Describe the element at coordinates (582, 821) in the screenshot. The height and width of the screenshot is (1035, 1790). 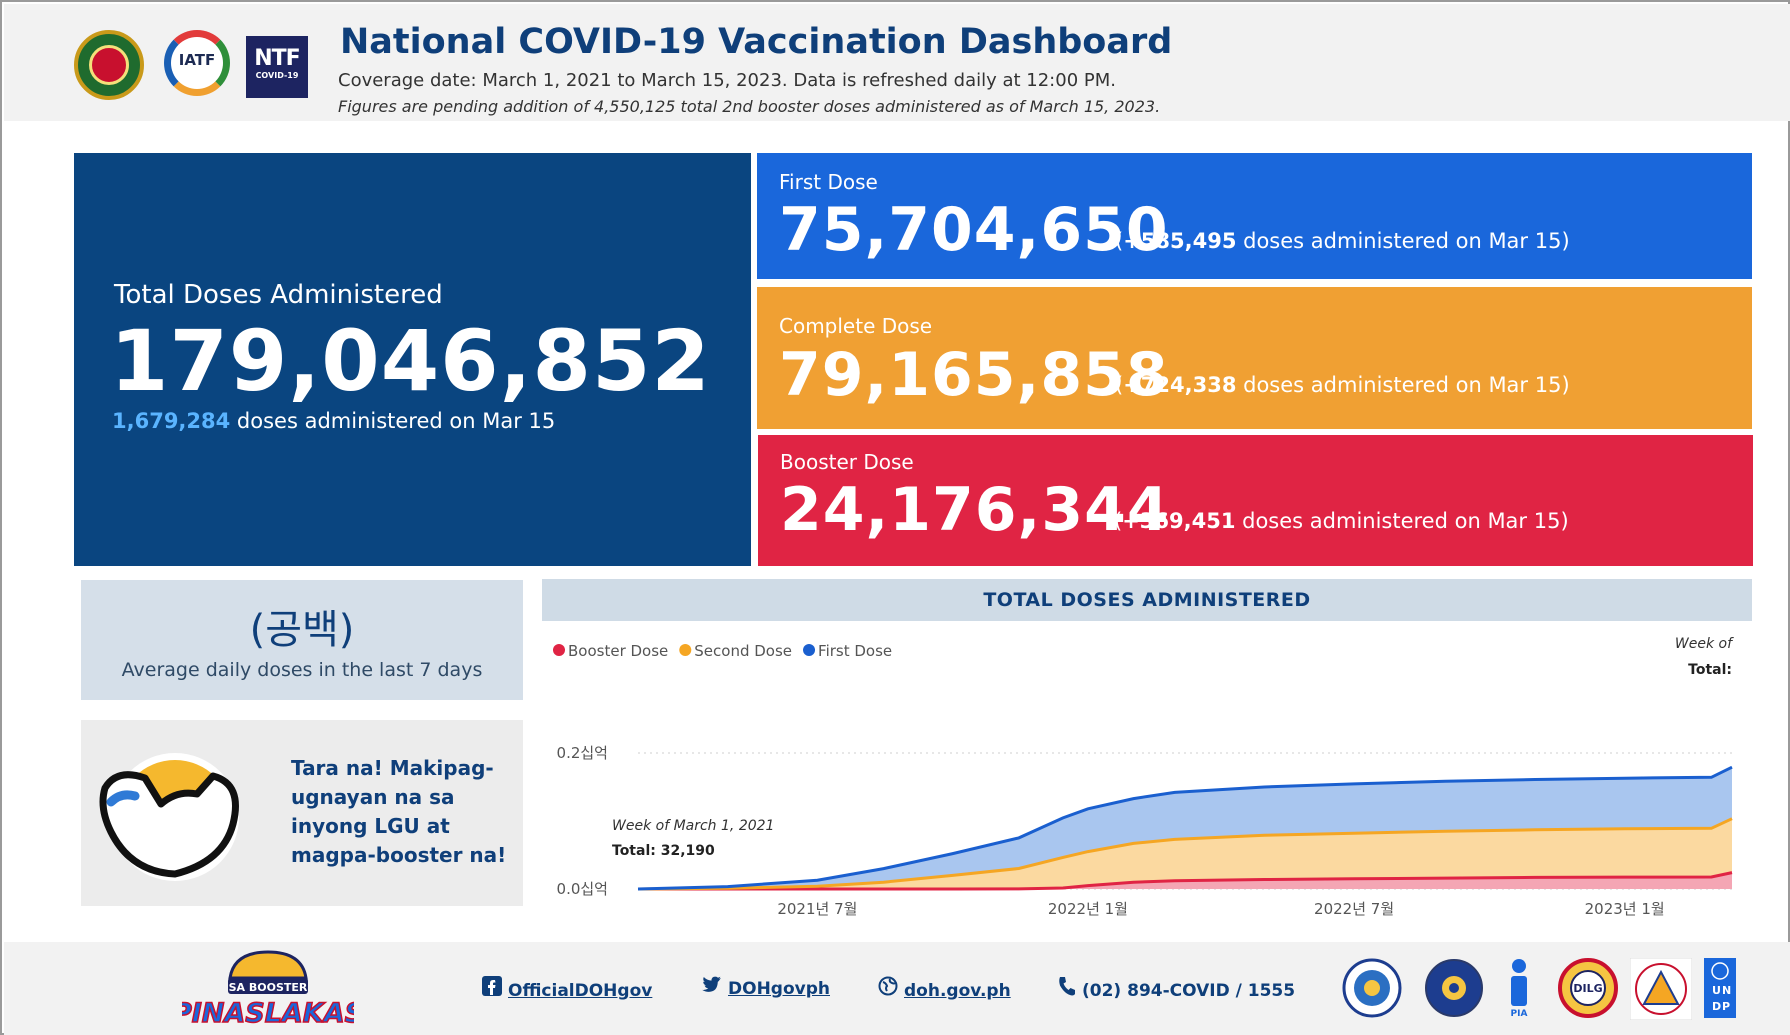
I see `chart-y-ticks: 0.0십억 0.2십억` at that location.